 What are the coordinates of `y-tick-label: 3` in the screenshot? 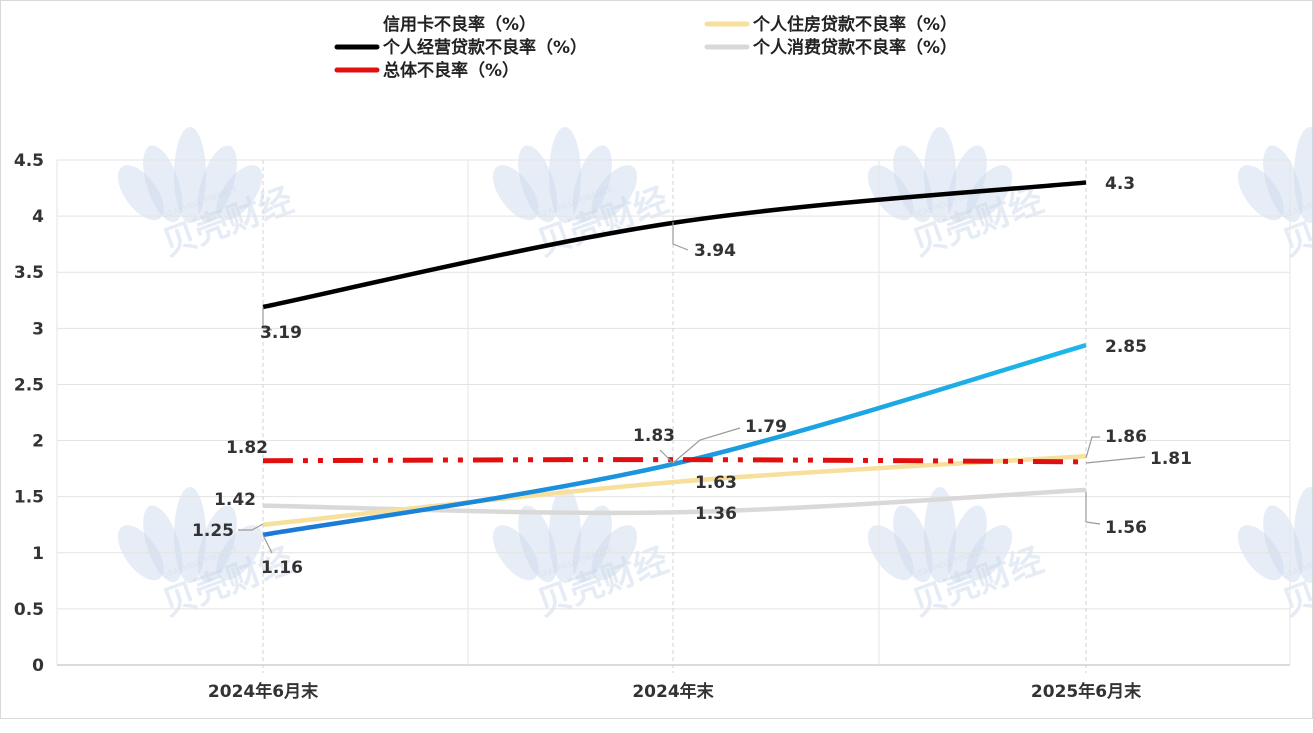 It's located at (38, 329).